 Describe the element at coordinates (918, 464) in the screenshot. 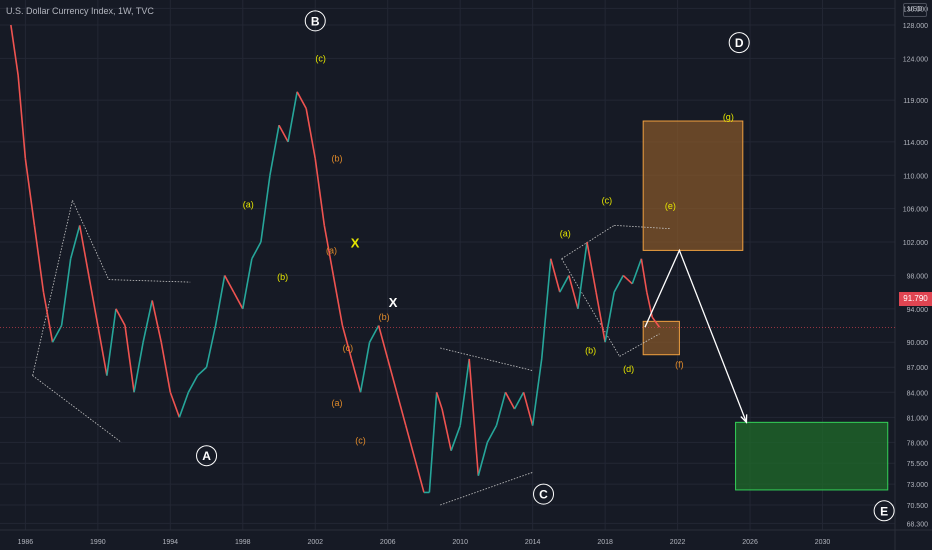

I see `y-tick-label: 75.500` at that location.